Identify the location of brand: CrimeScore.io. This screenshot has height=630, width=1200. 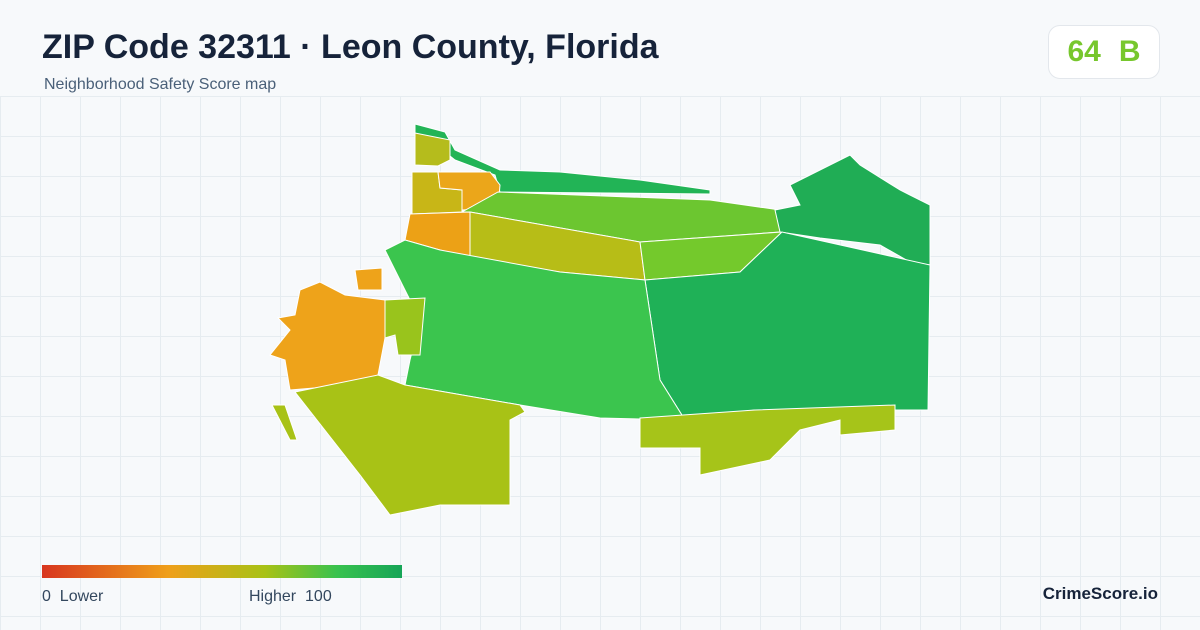
(1100, 593).